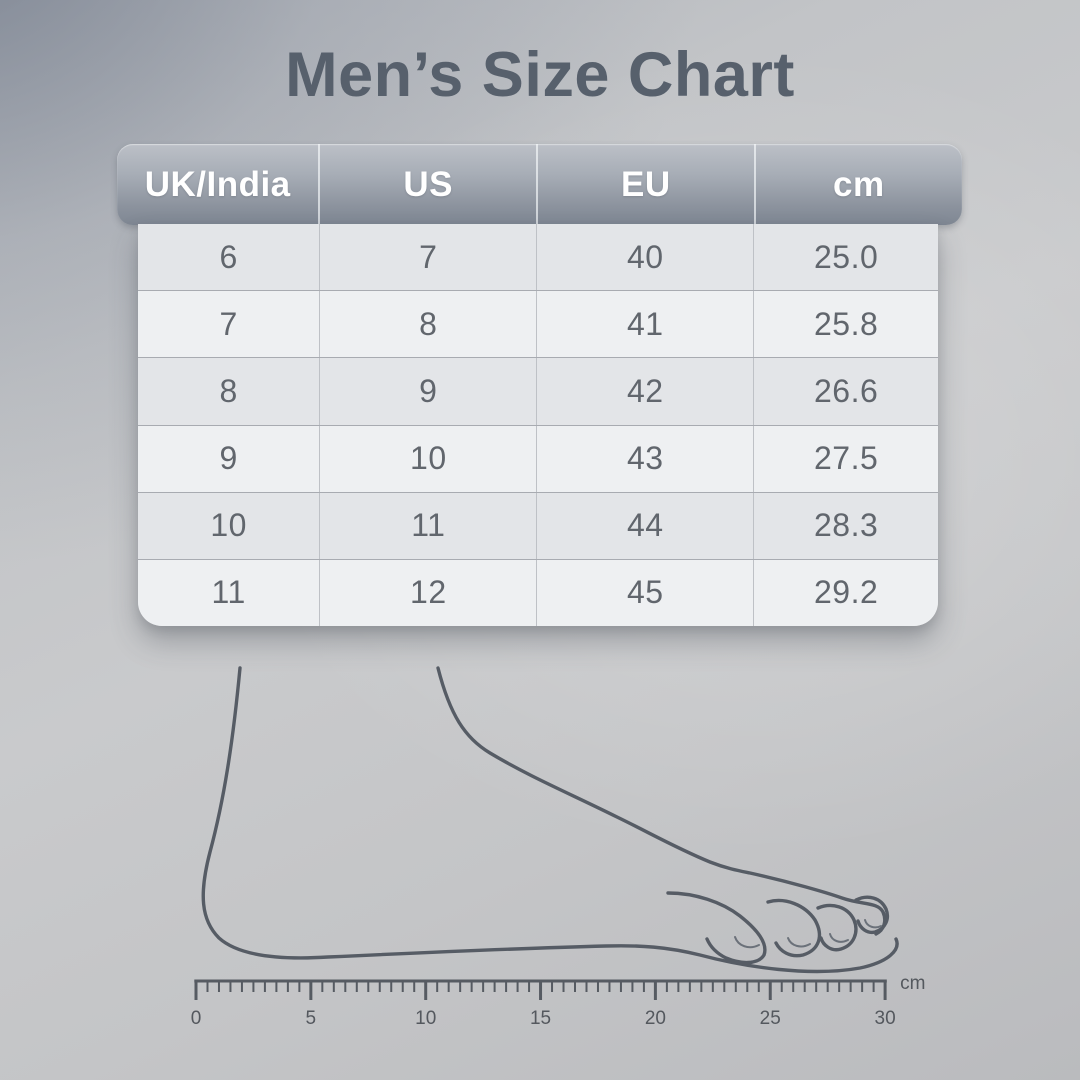 The width and height of the screenshot is (1080, 1080). What do you see at coordinates (846, 390) in the screenshot?
I see `table-cell: 26.6` at bounding box center [846, 390].